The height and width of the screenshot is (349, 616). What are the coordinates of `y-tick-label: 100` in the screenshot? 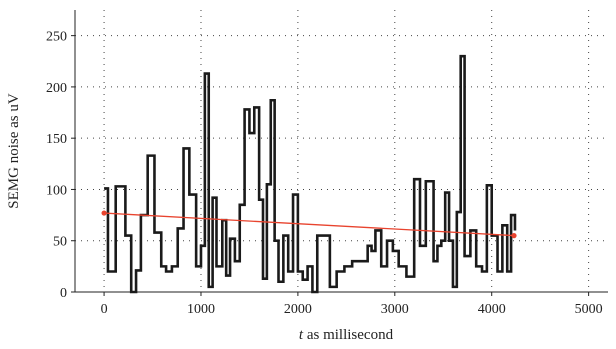 It's located at (56, 190).